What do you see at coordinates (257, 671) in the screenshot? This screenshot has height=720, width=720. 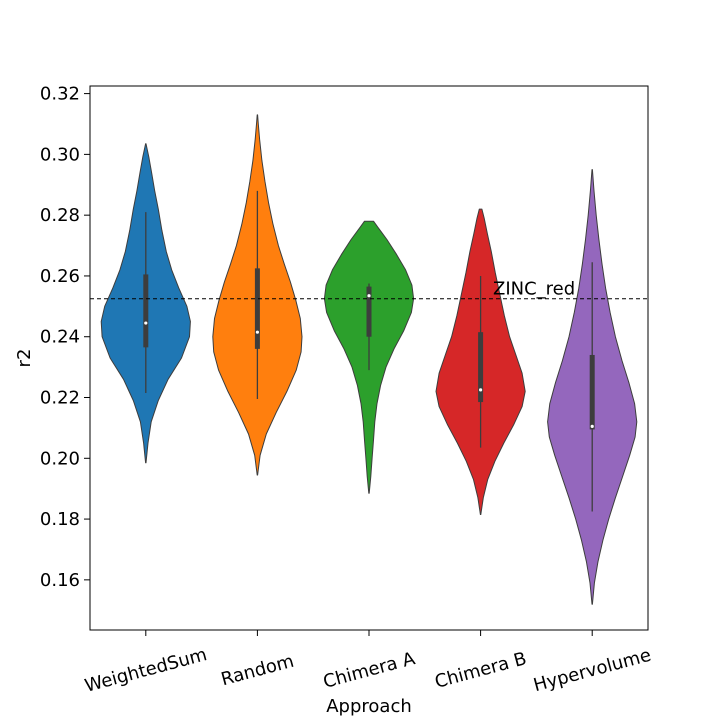 I see `x-tick-label: Random` at bounding box center [257, 671].